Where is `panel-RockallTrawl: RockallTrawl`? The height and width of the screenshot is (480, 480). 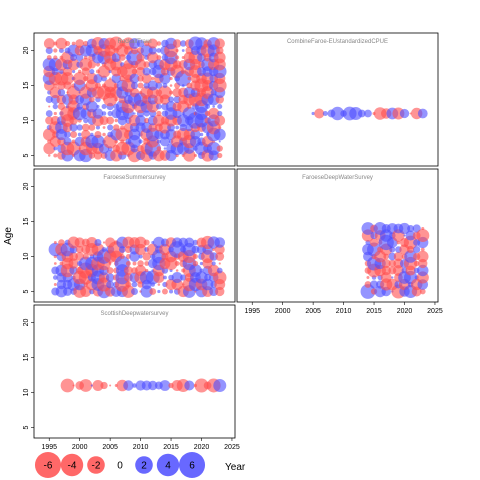 panel-RockallTrawl: RockallTrawl is located at coordinates (134, 99).